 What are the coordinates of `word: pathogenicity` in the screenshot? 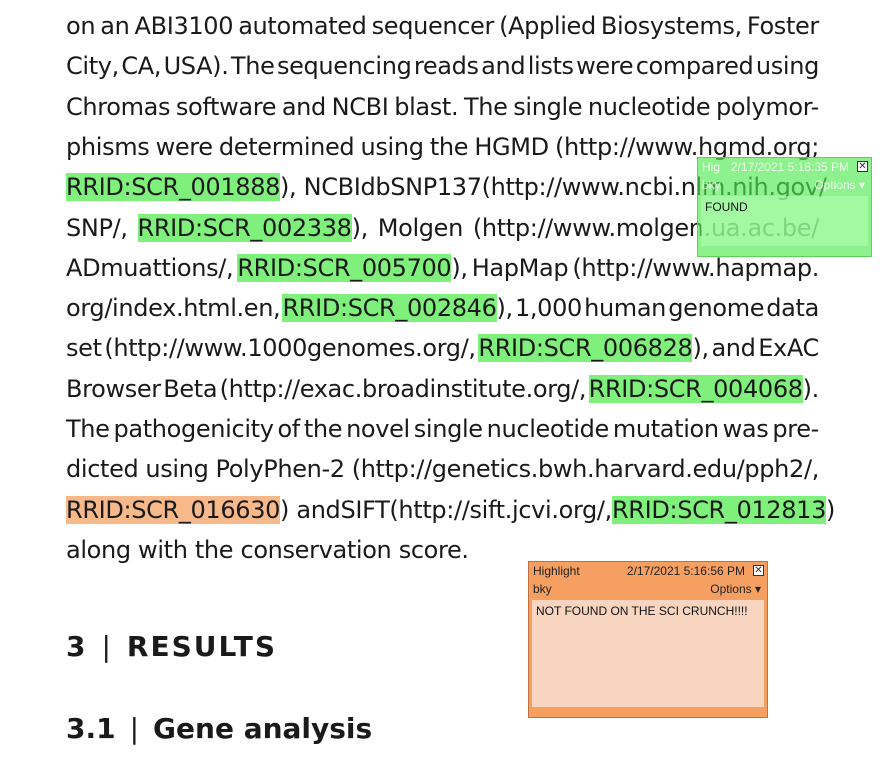 It's located at (194, 429).